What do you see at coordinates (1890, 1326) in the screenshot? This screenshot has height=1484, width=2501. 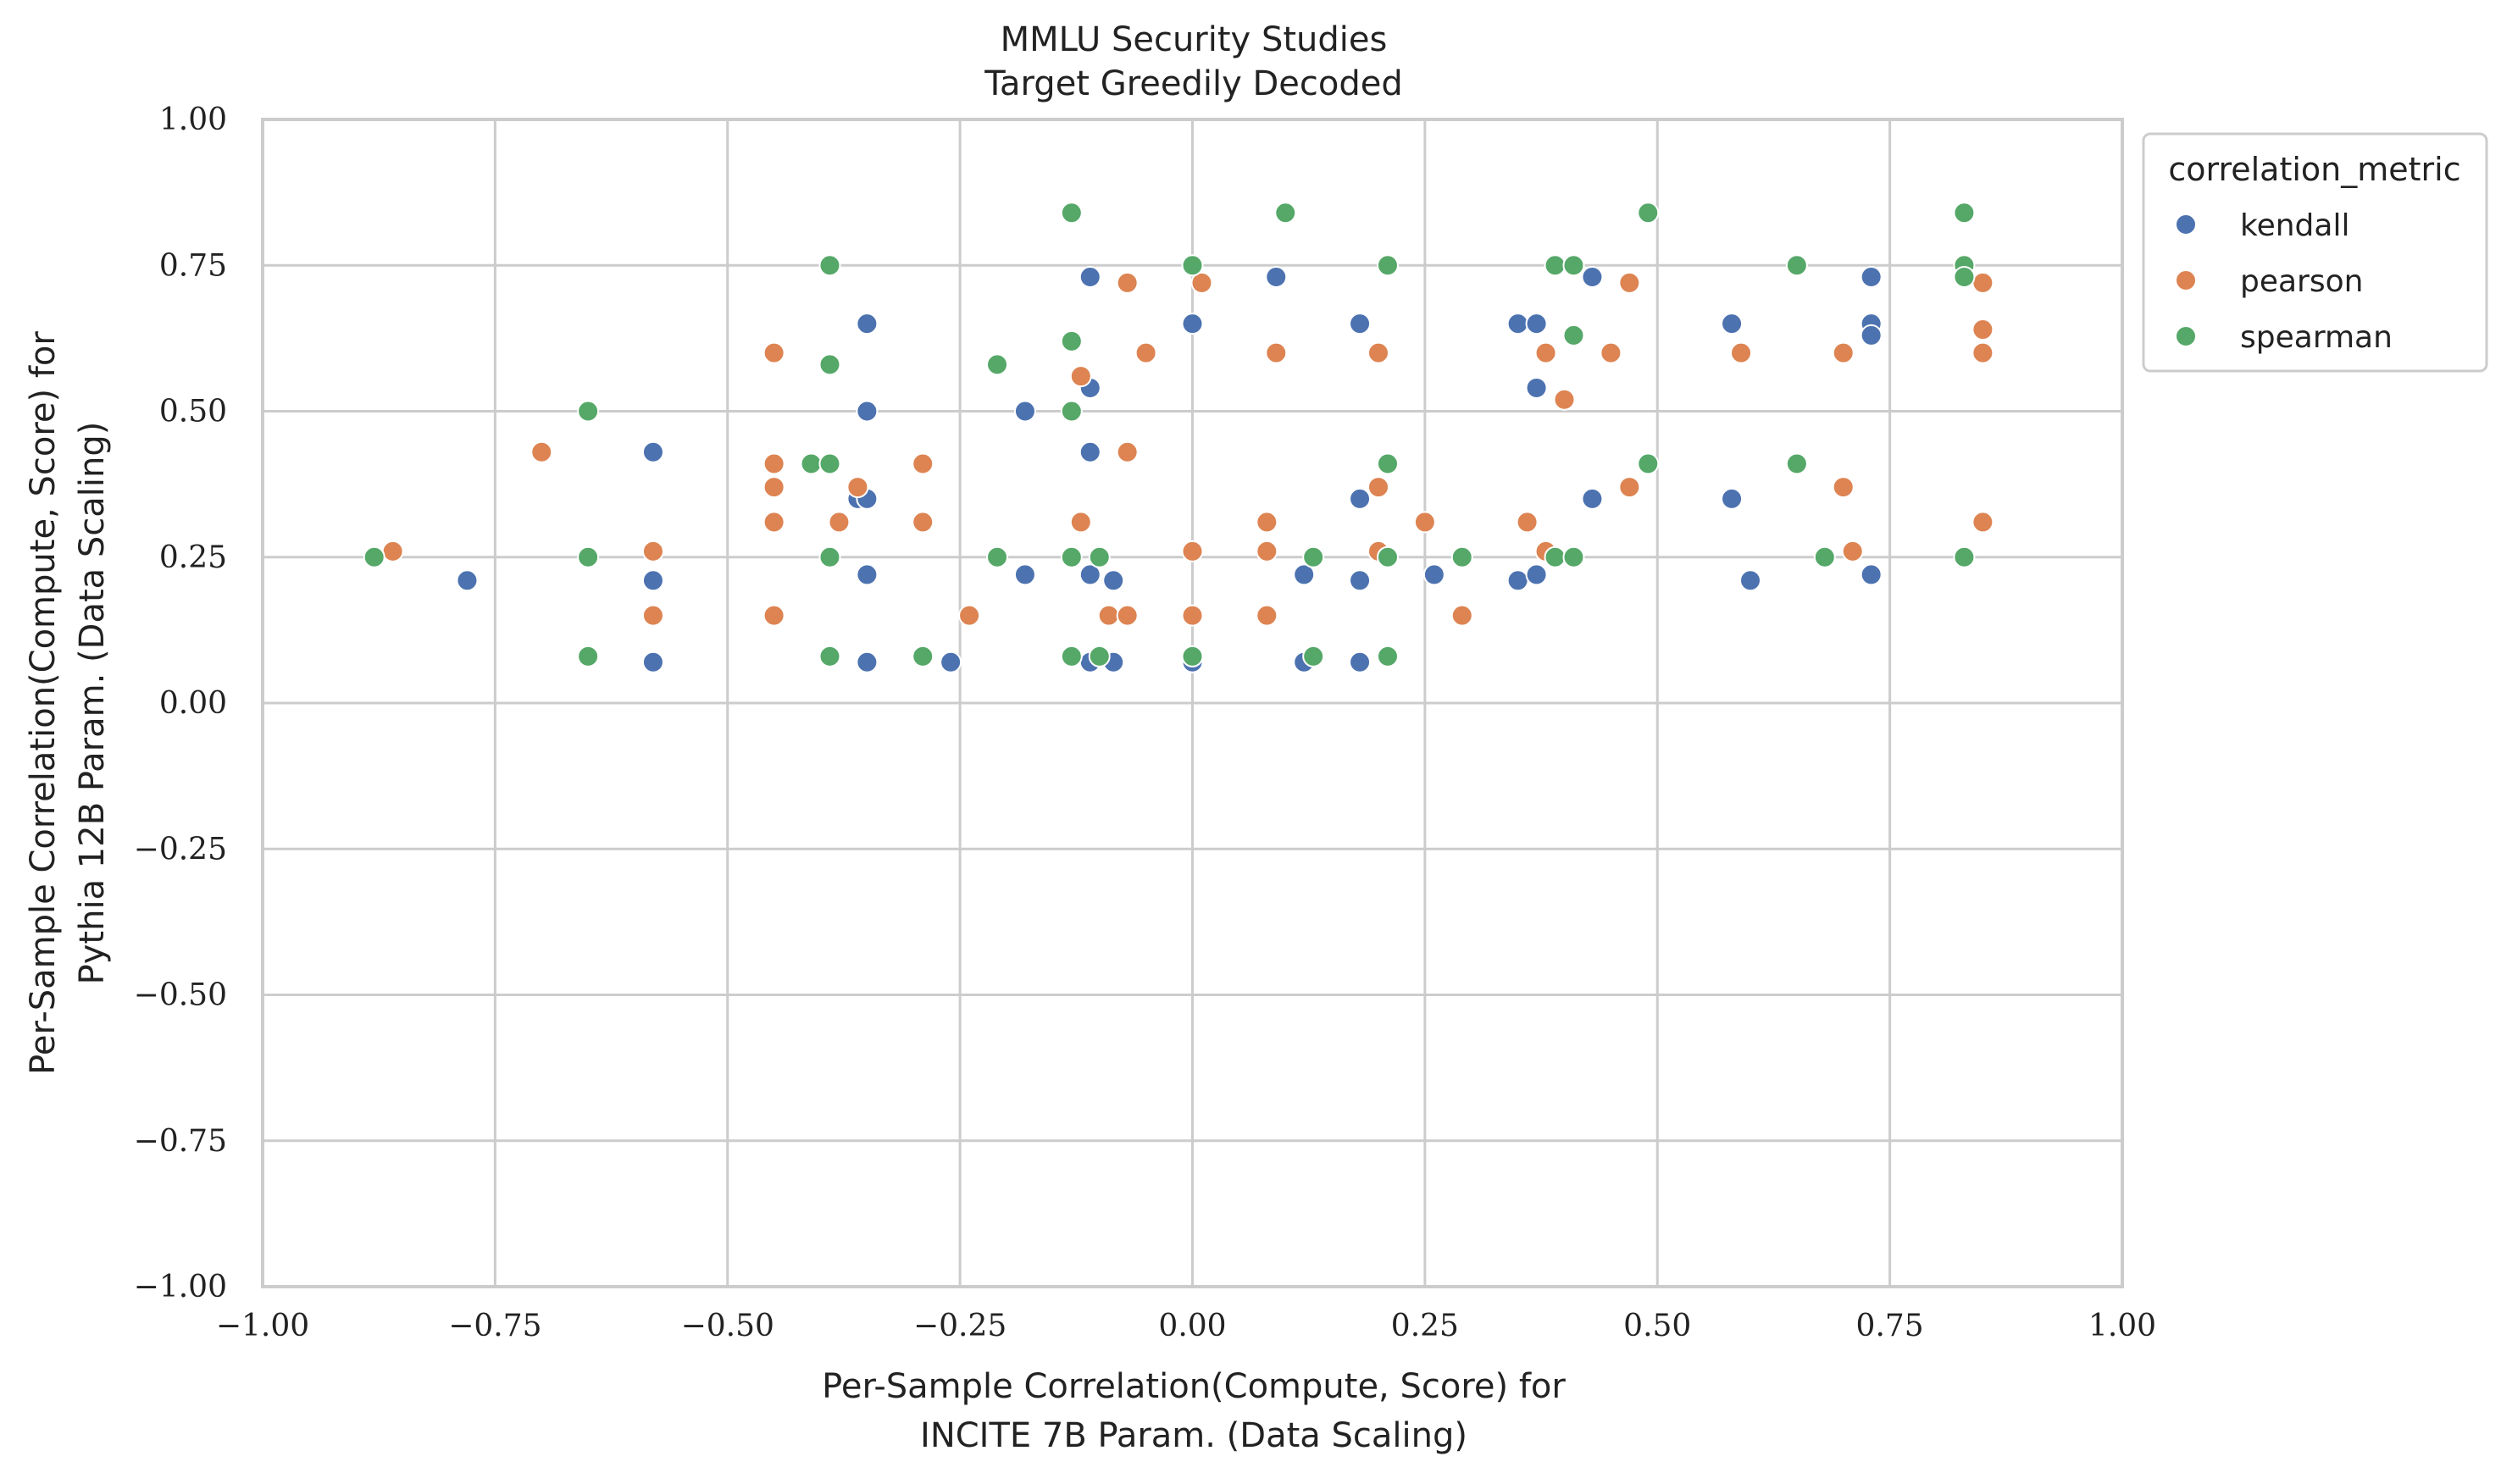 I see `x-tick-label: 0.75` at bounding box center [1890, 1326].